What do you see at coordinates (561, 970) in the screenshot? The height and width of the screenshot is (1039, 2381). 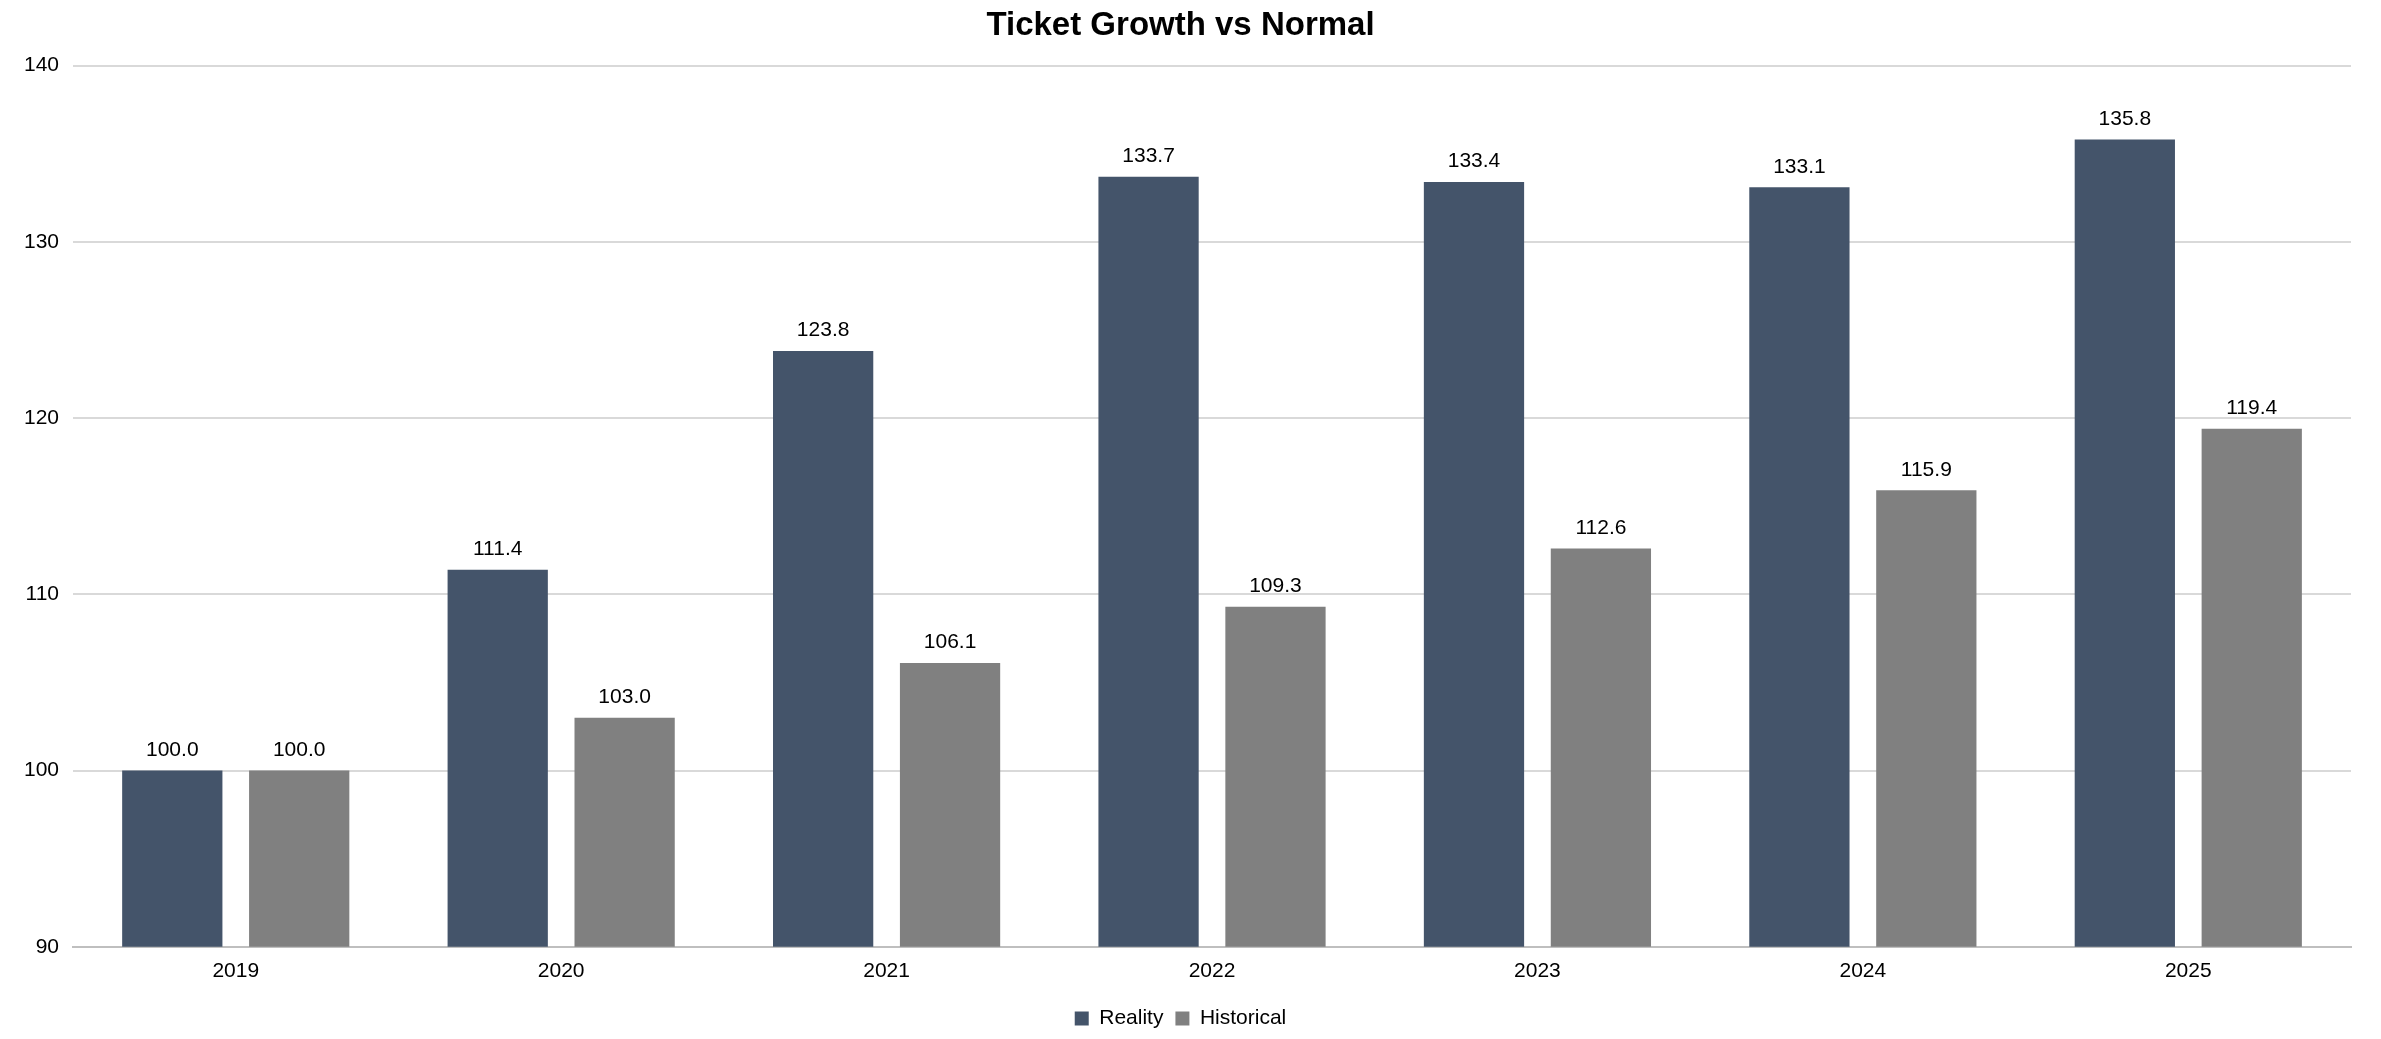 I see `x-tick-label: 2020` at bounding box center [561, 970].